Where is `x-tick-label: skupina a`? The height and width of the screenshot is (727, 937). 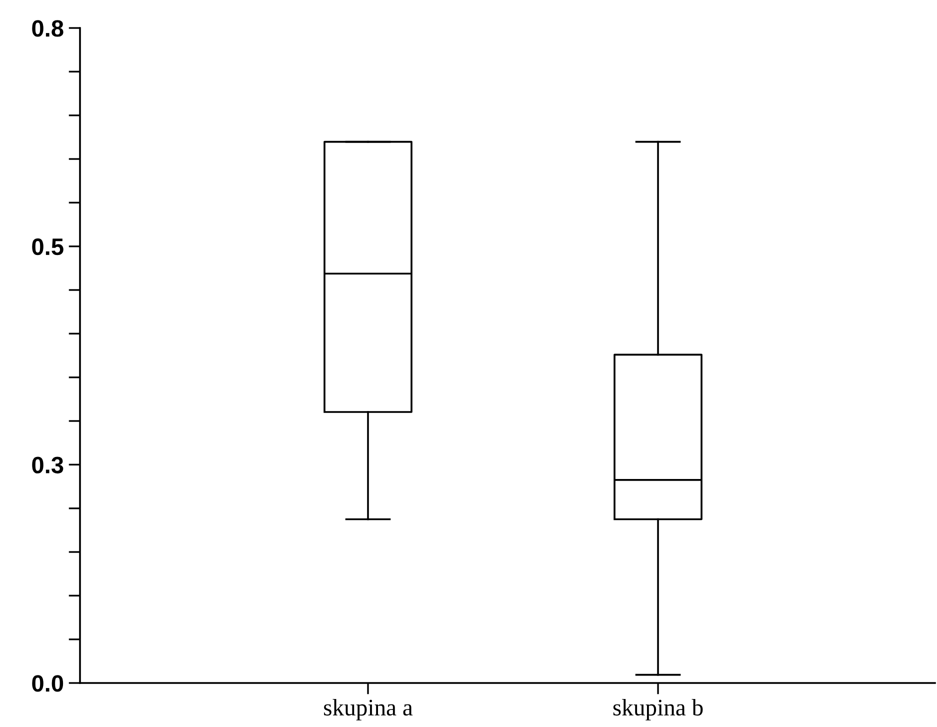
x-tick-label: skupina a is located at coordinates (368, 709).